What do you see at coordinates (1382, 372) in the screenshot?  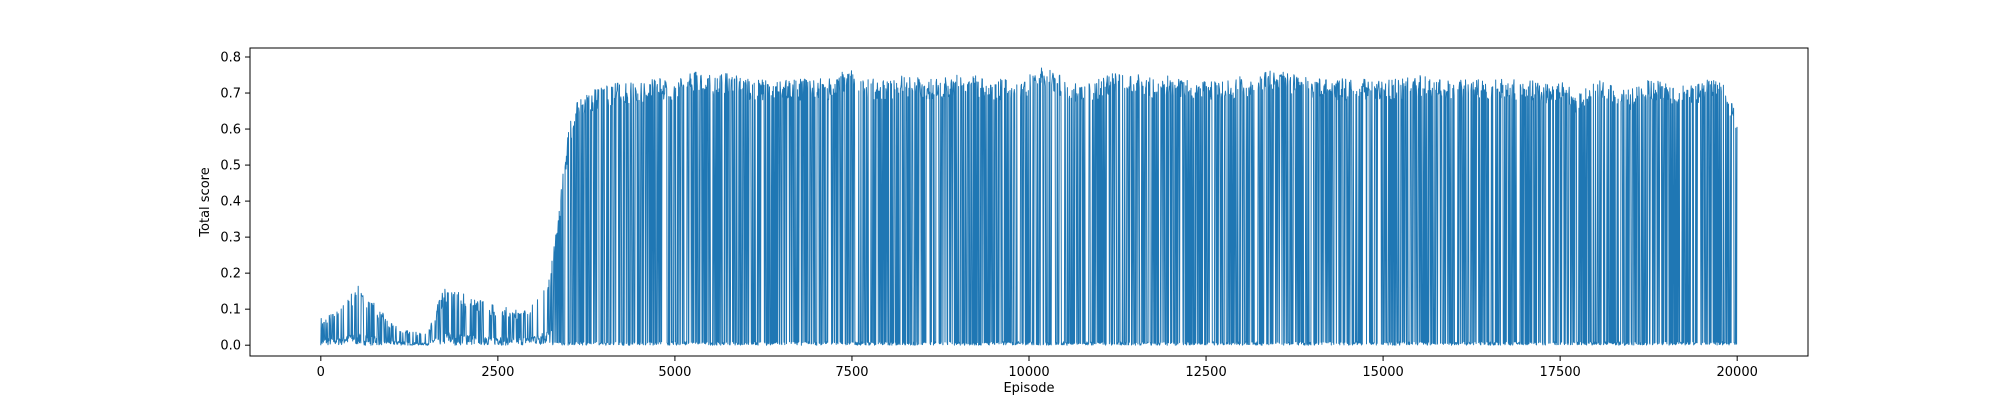 I see `x-tick-label: 15000` at bounding box center [1382, 372].